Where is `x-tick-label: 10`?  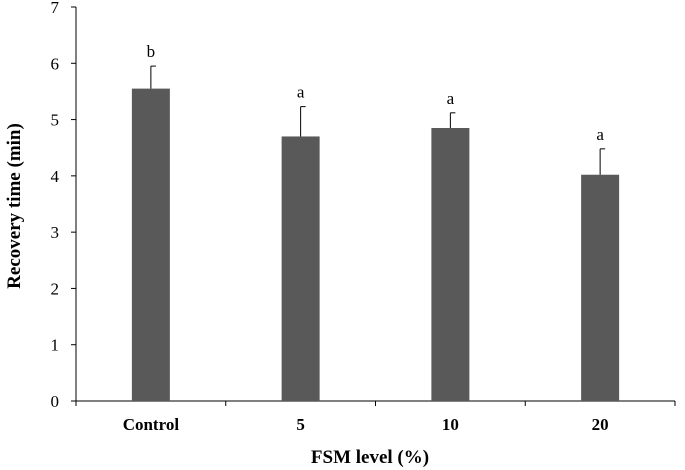 x-tick-label: 10 is located at coordinates (450, 424).